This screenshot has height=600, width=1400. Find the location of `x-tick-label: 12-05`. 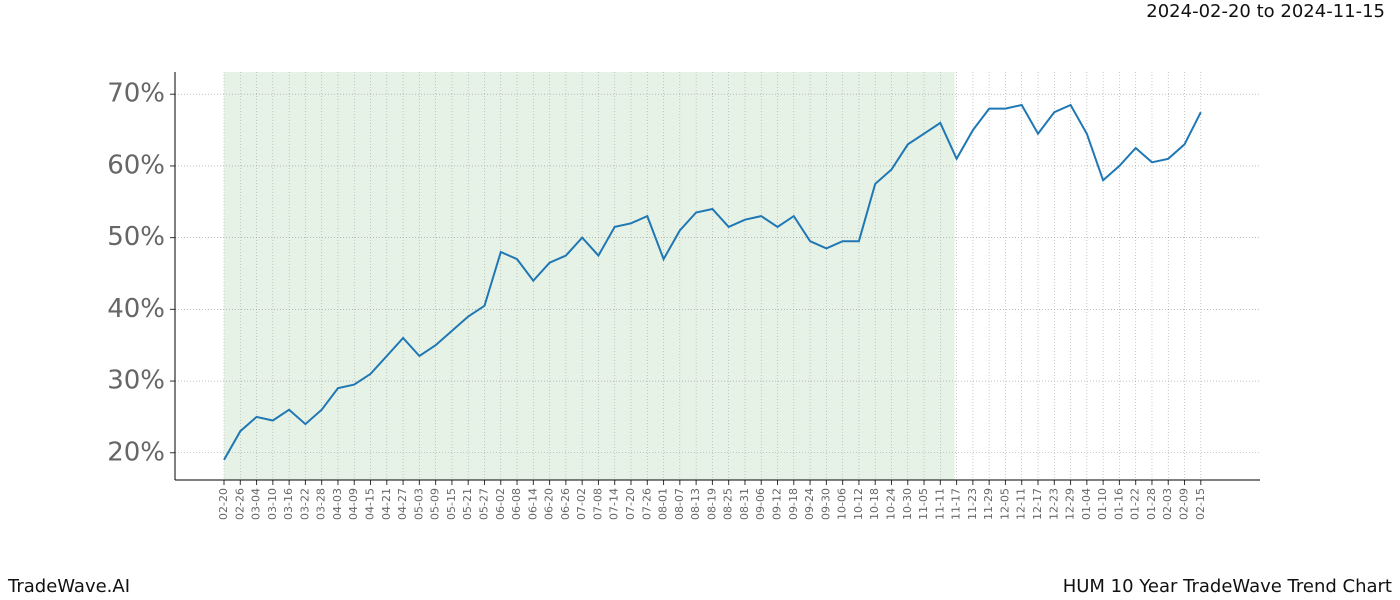

x-tick-label: 12-05 is located at coordinates (1004, 504).